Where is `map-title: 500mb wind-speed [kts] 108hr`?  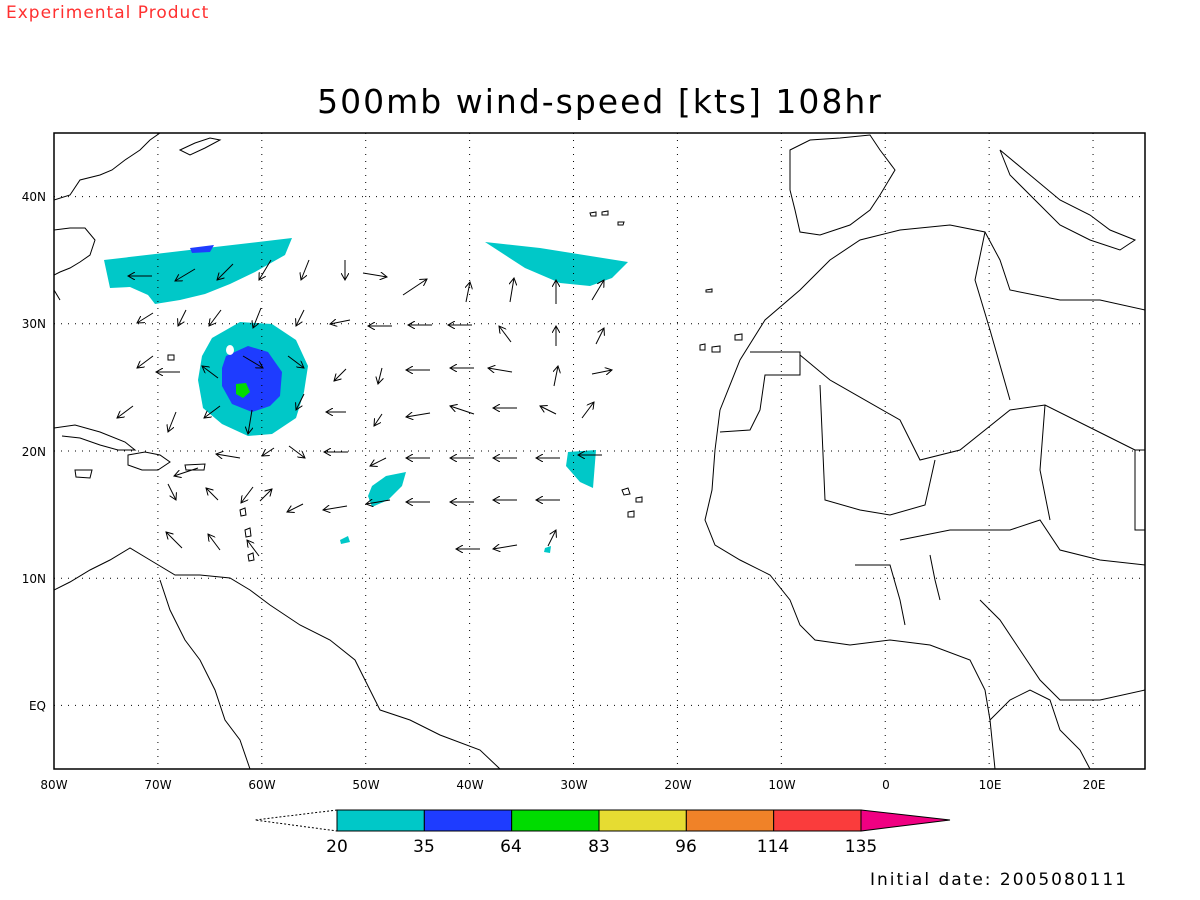
map-title: 500mb wind-speed [kts] 108hr is located at coordinates (600, 101).